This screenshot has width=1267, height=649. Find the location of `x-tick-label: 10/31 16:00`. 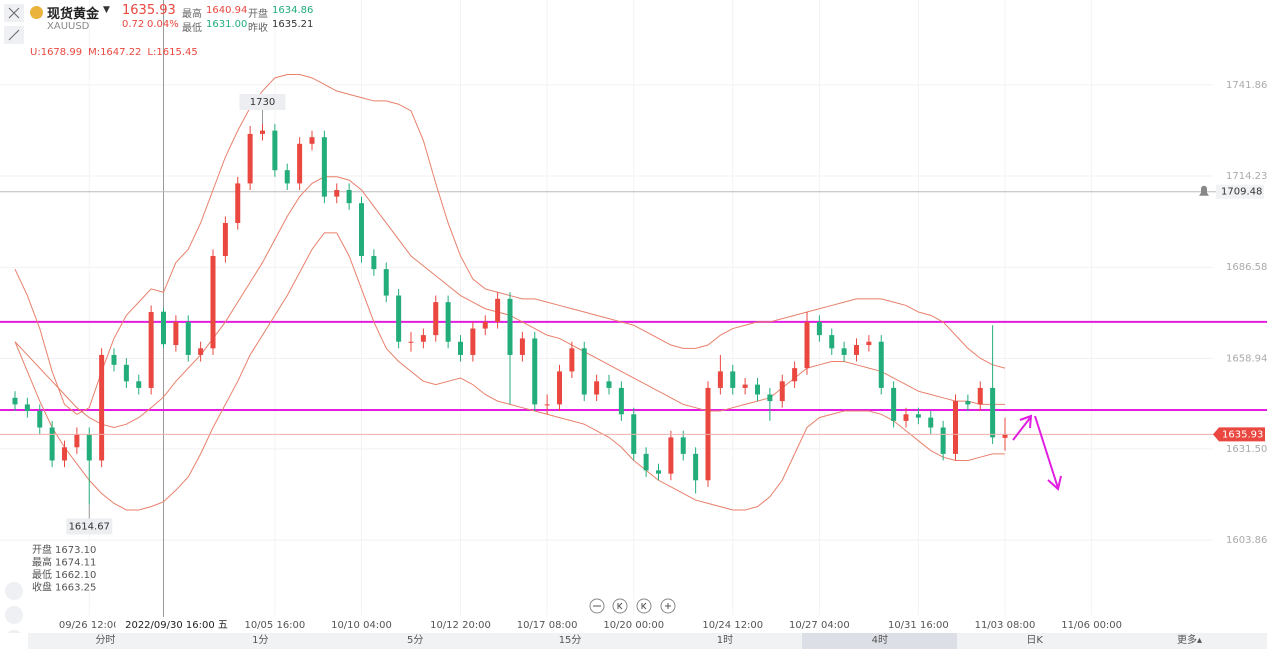

x-tick-label: 10/31 16:00 is located at coordinates (918, 625).